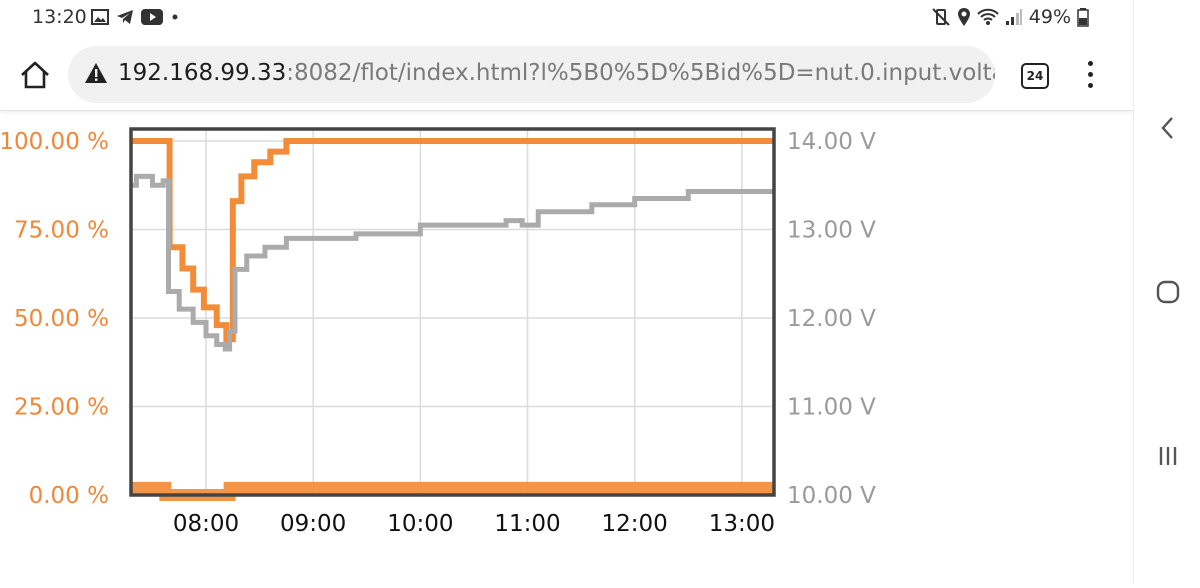 Image resolution: width=1200 pixels, height=588 pixels. What do you see at coordinates (831, 142) in the screenshot?
I see `y-right-tick-label: 14.00 V` at bounding box center [831, 142].